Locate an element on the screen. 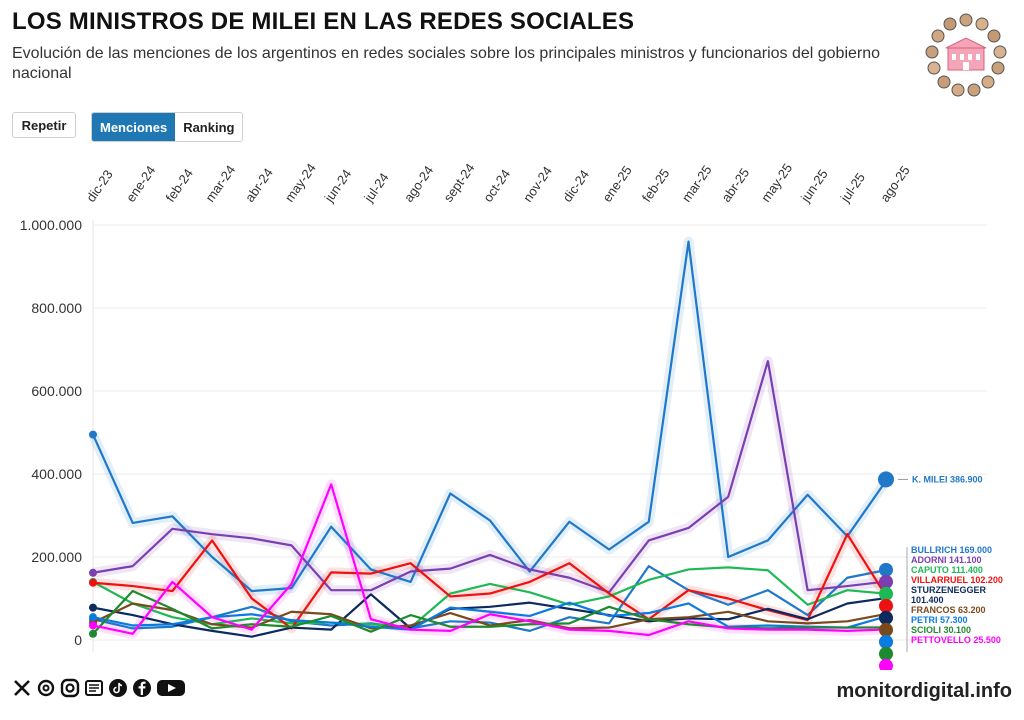 The width and height of the screenshot is (1024, 720). series-line-bullrich is located at coordinates (490, 598).